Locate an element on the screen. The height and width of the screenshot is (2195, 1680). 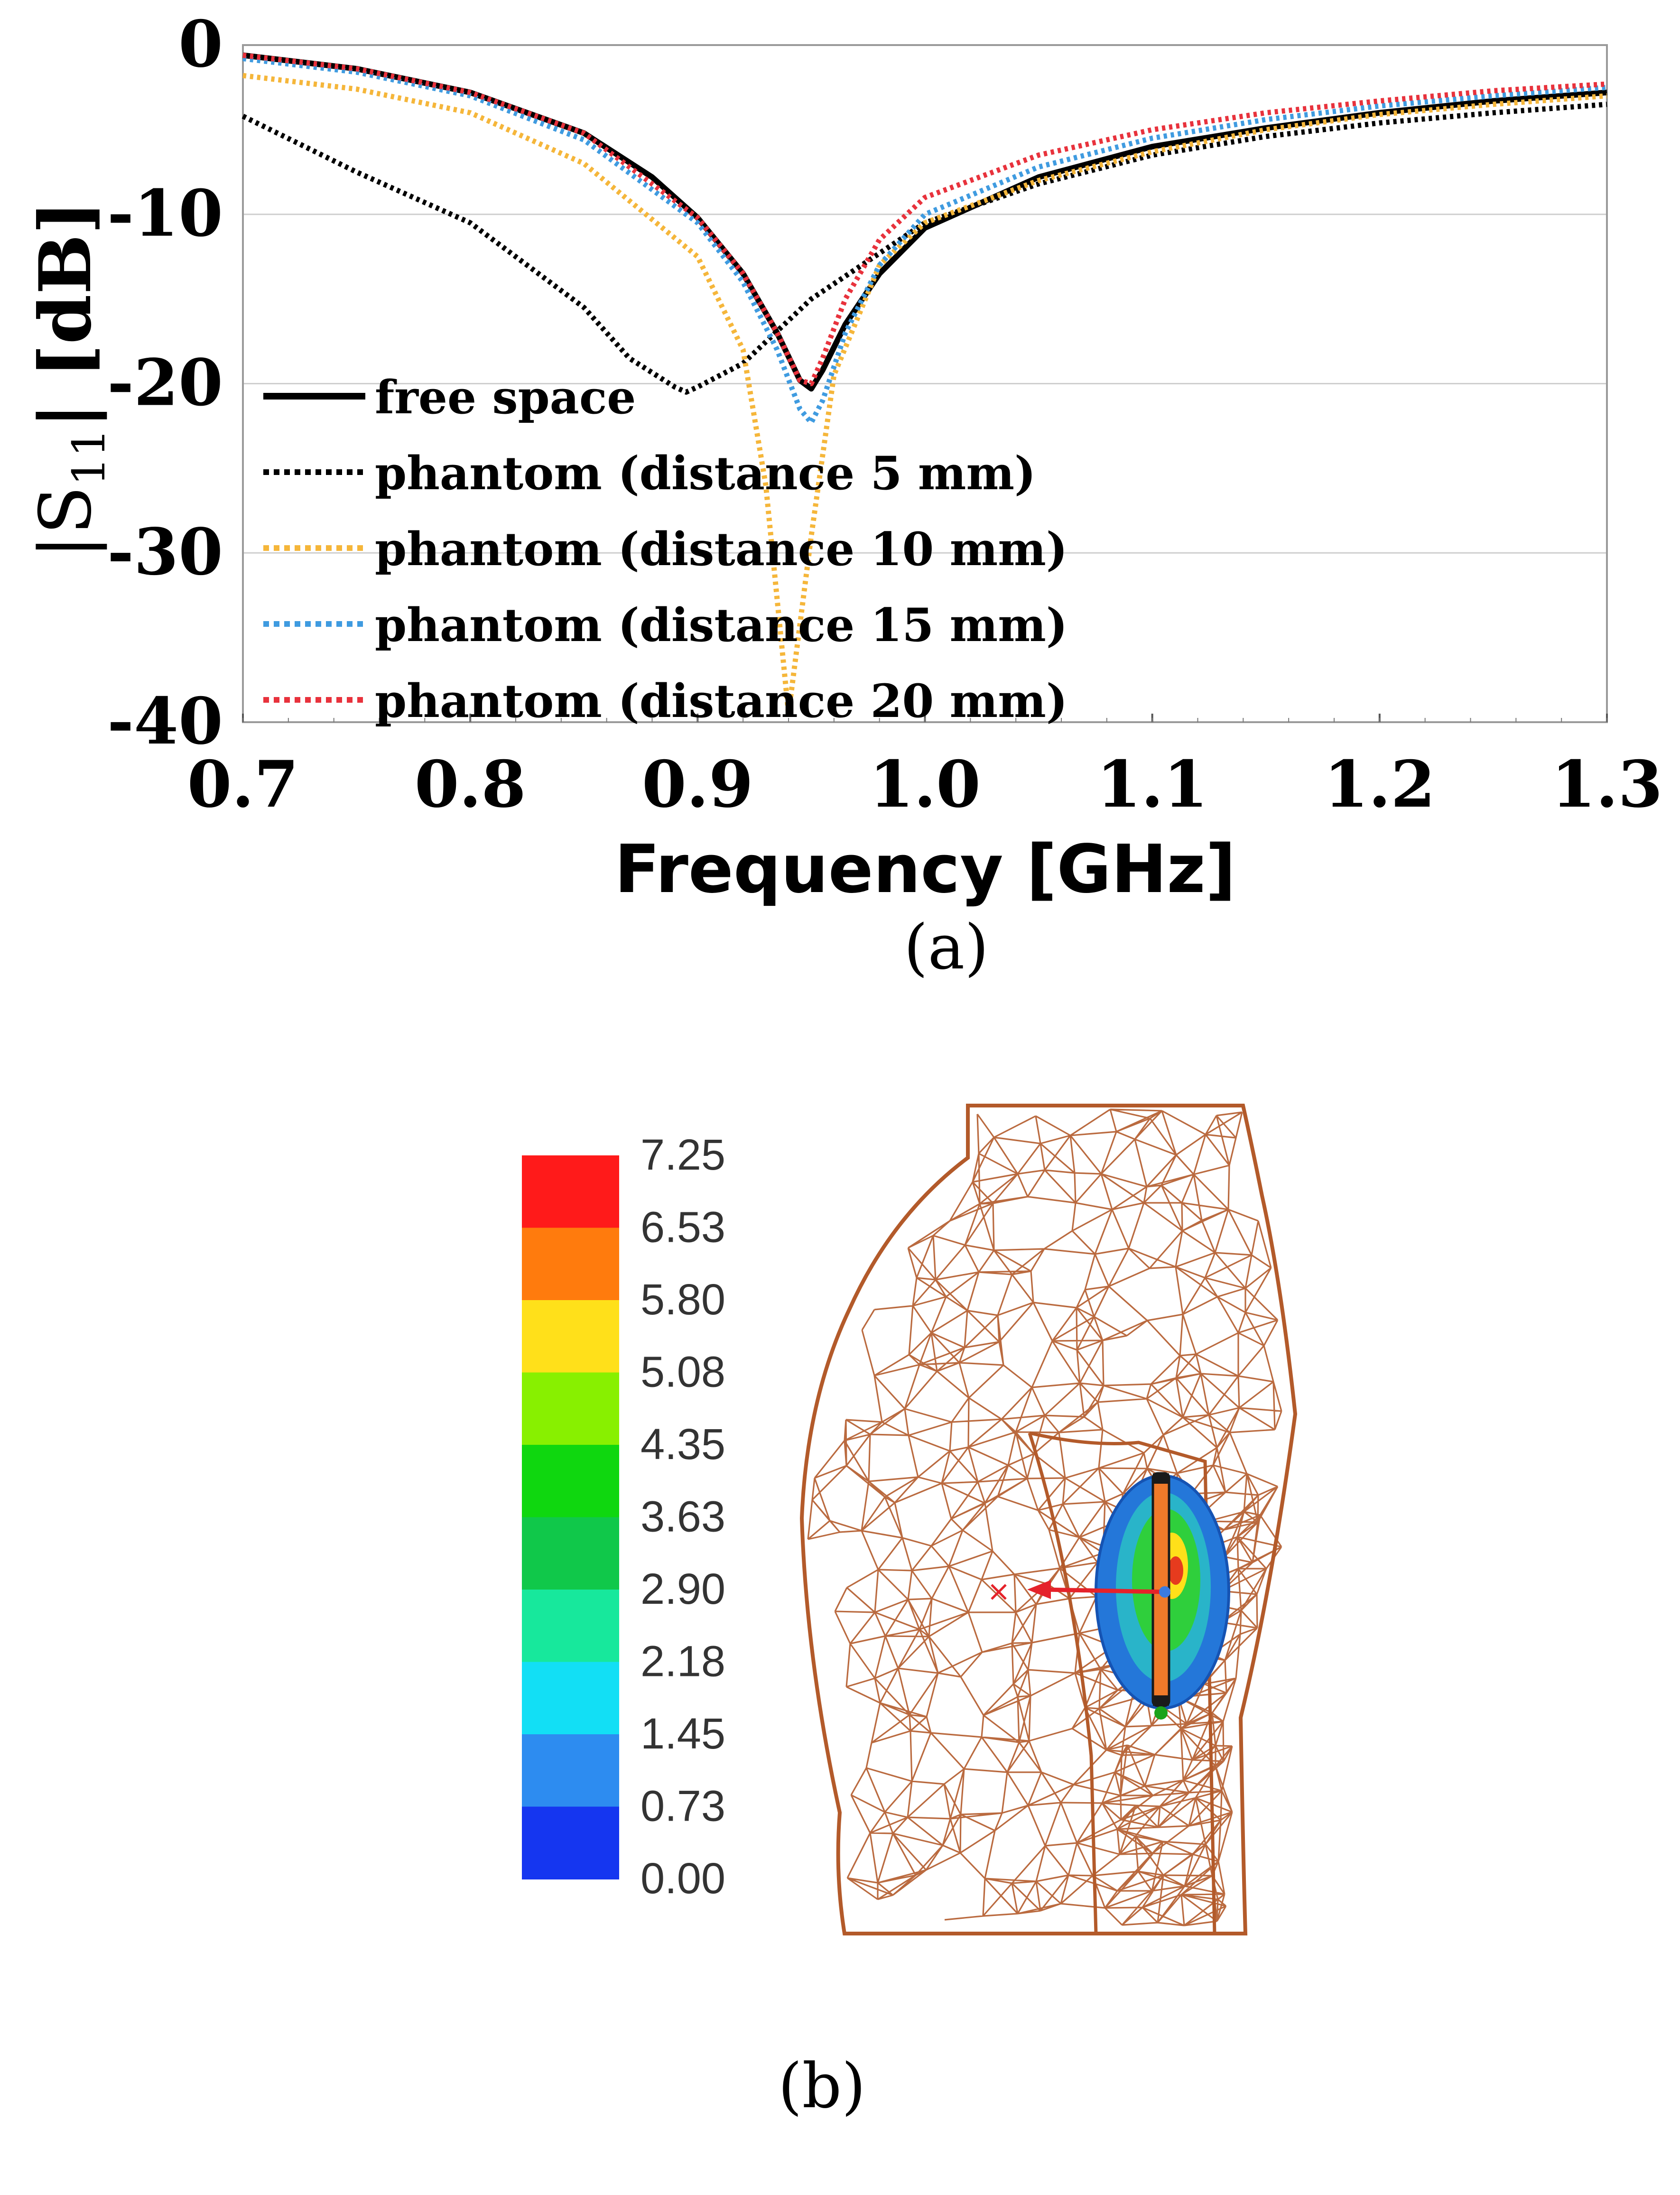
colorbar-level-label: 1.45 is located at coordinates (682, 1734).